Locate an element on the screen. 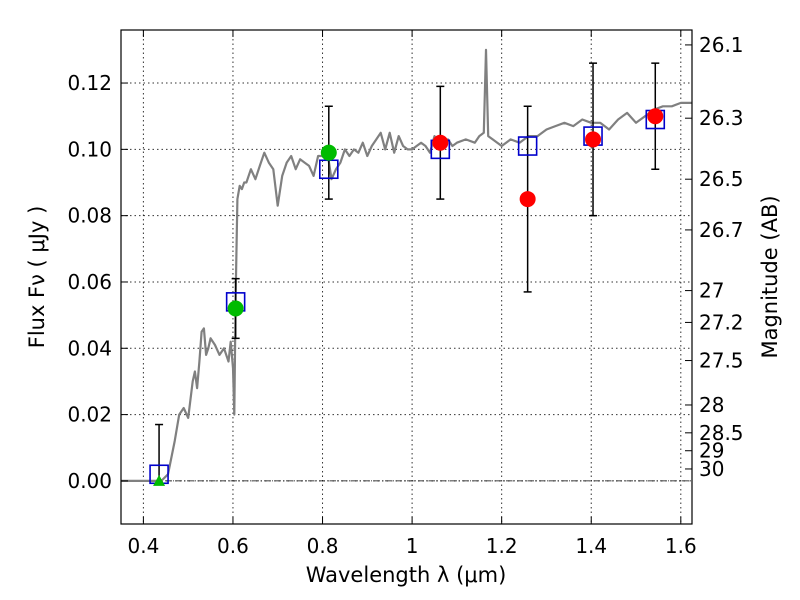 This screenshot has height=600, width=800. y2-axis-title: Magnitude (AB) is located at coordinates (770, 276).